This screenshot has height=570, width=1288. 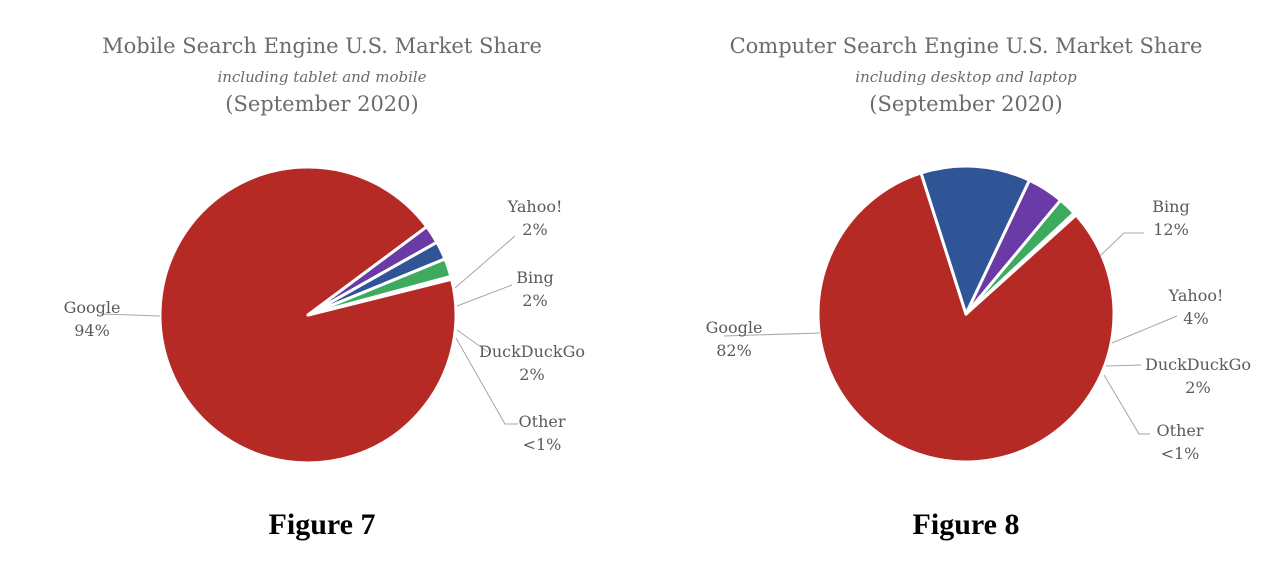 I want to click on figure-caption: Figure 7, so click(x=322, y=524).